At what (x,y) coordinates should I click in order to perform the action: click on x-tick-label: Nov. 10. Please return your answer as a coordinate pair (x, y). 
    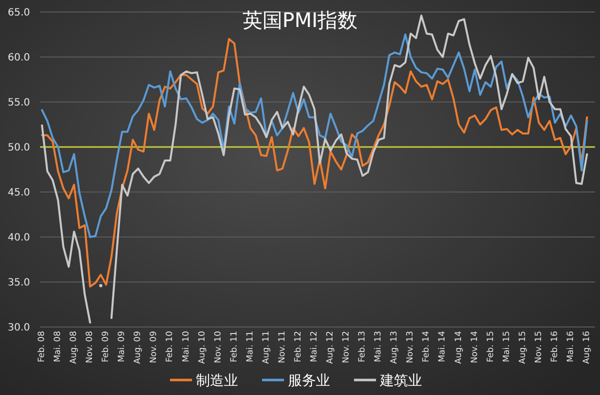
    Looking at the image, I should click on (218, 347).